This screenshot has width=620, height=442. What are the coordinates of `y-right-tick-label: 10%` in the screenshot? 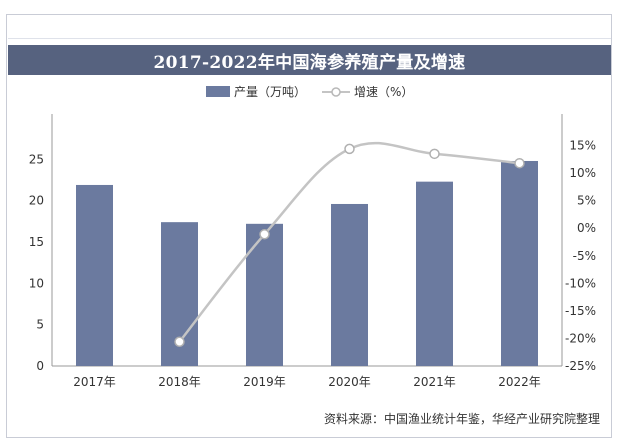 It's located at (582, 173).